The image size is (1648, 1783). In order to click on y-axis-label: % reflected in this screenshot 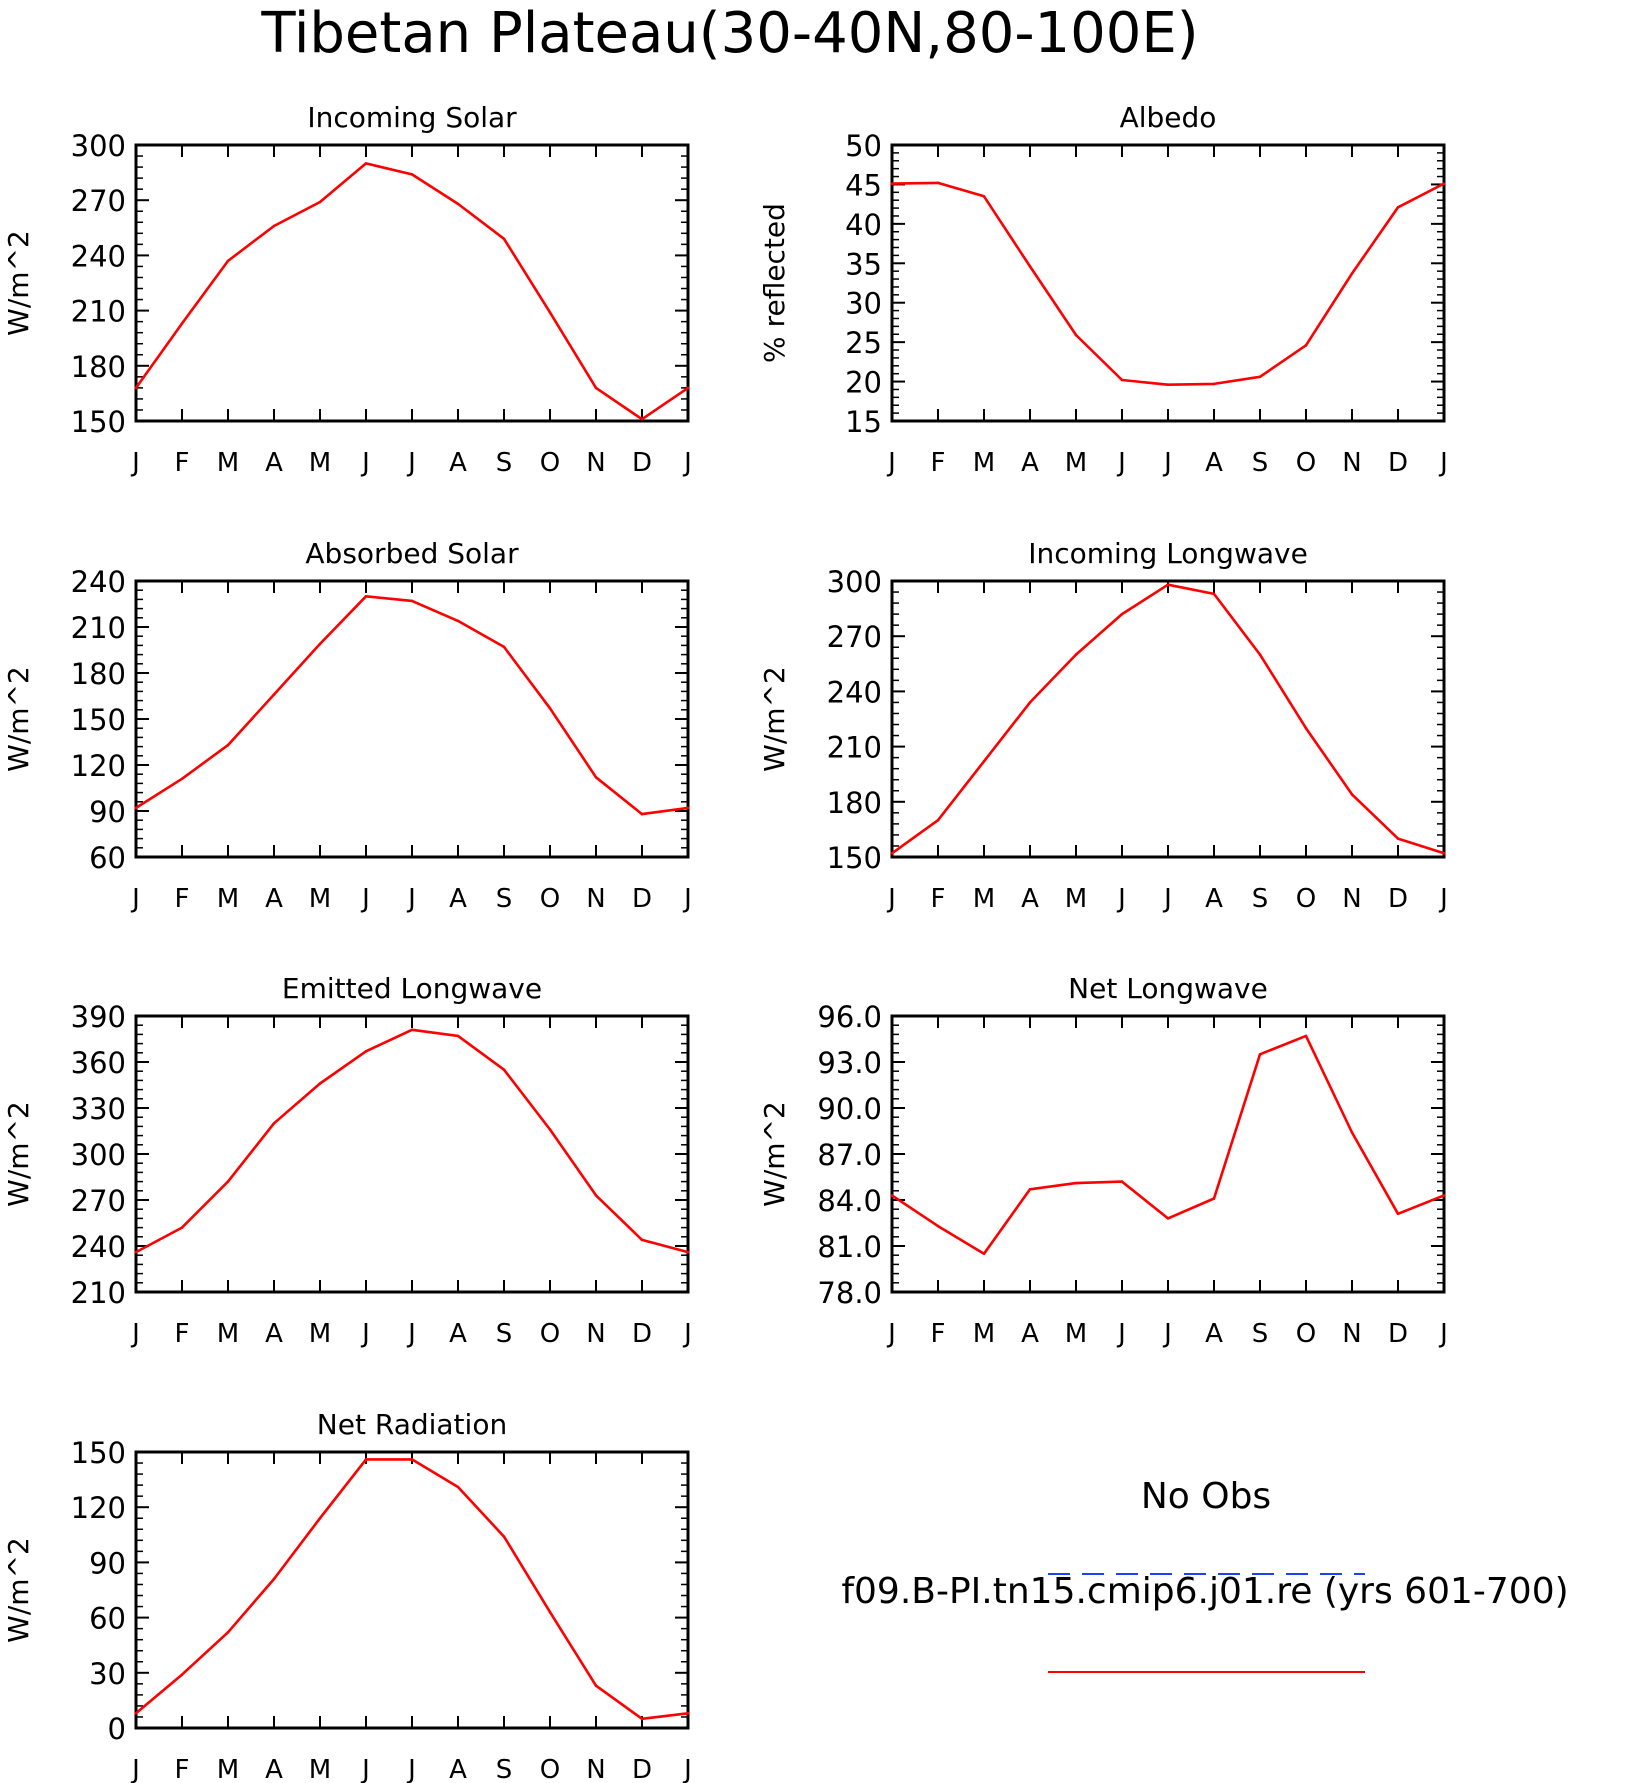, I will do `click(774, 283)`.